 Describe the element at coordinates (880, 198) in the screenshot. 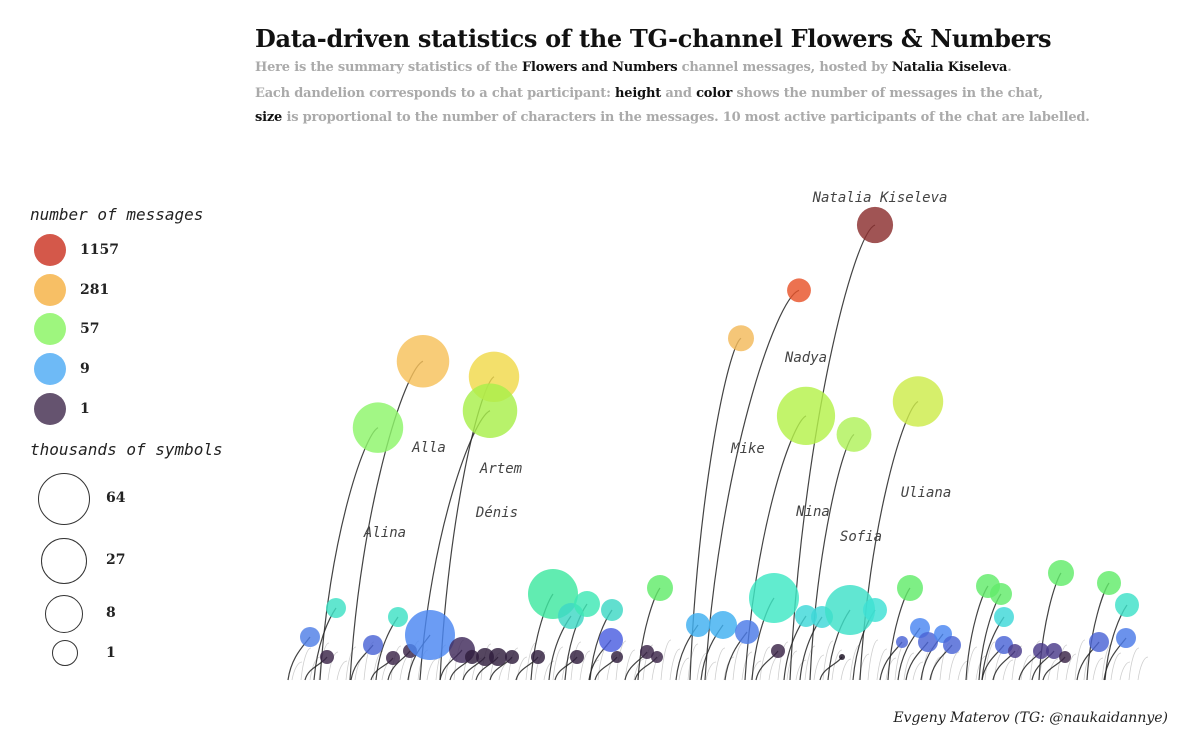

I see `participant-label-natalia-kiseleva: Natalia Kiseleva` at that location.